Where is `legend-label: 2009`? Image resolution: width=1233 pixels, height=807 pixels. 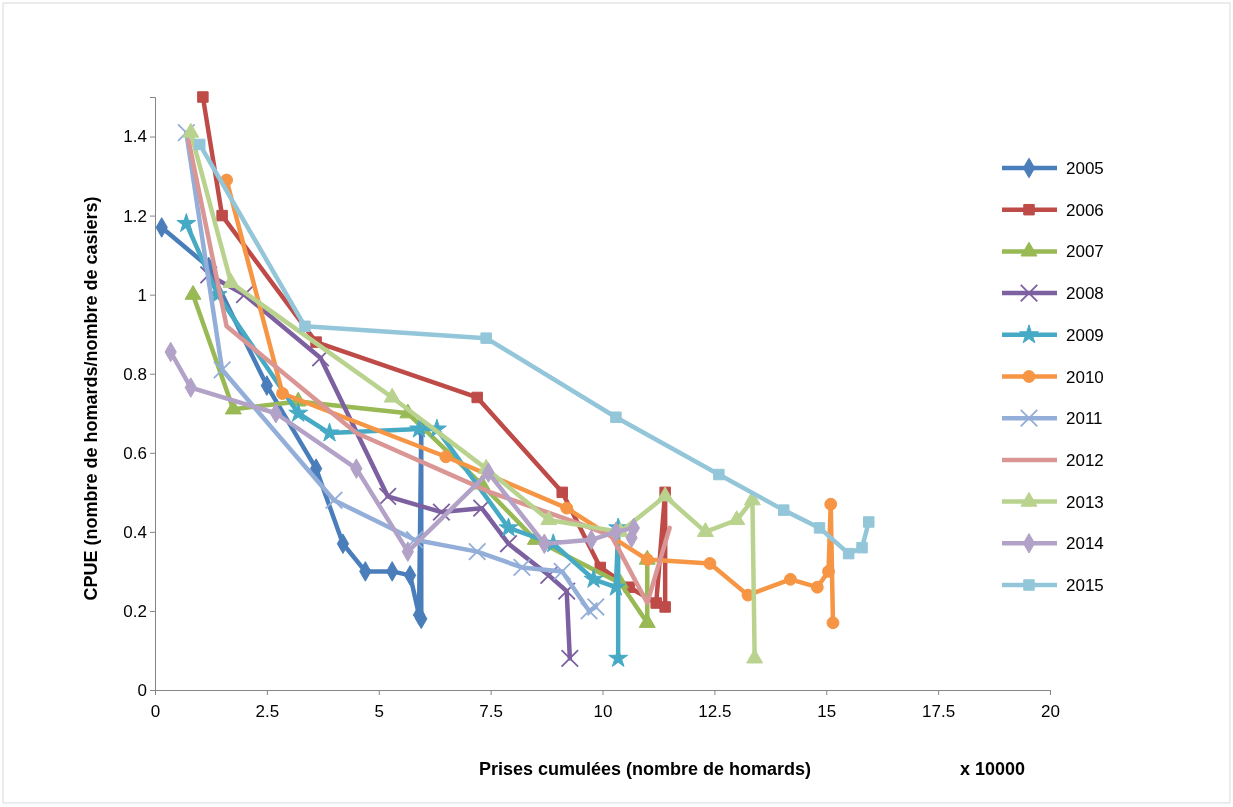
legend-label: 2009 is located at coordinates (1085, 335).